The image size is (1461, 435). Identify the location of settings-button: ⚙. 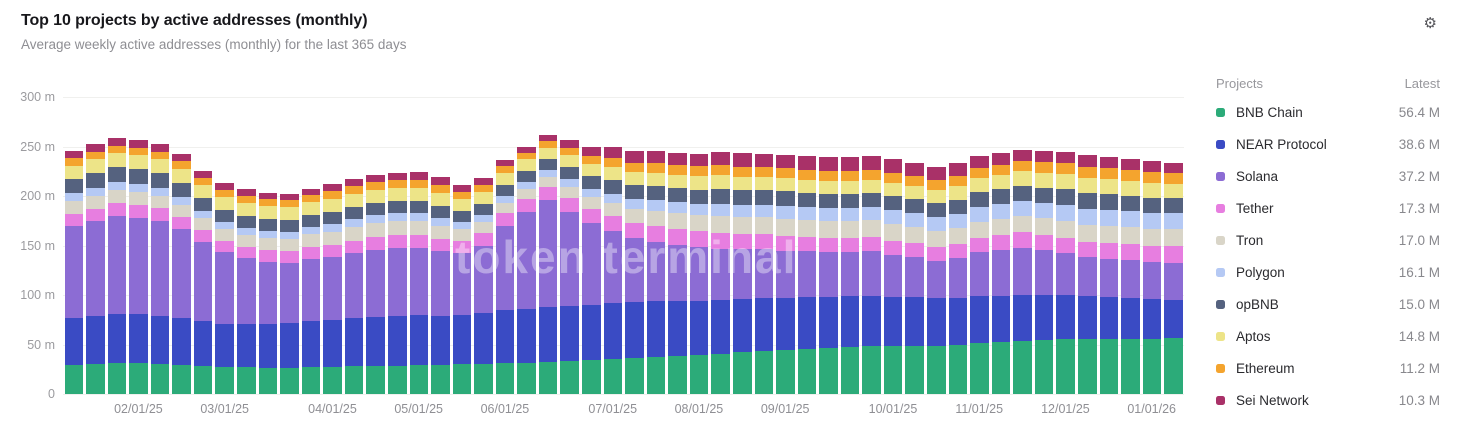
(1430, 23).